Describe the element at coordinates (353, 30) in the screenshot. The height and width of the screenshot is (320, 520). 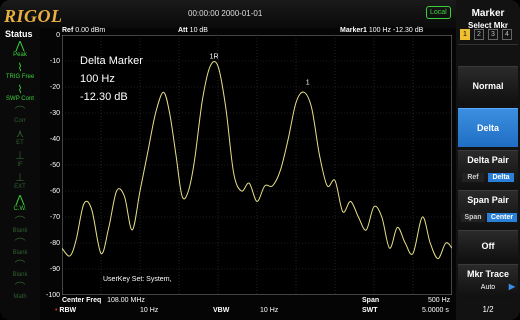
I see `marker-readout-label: Marker1` at that location.